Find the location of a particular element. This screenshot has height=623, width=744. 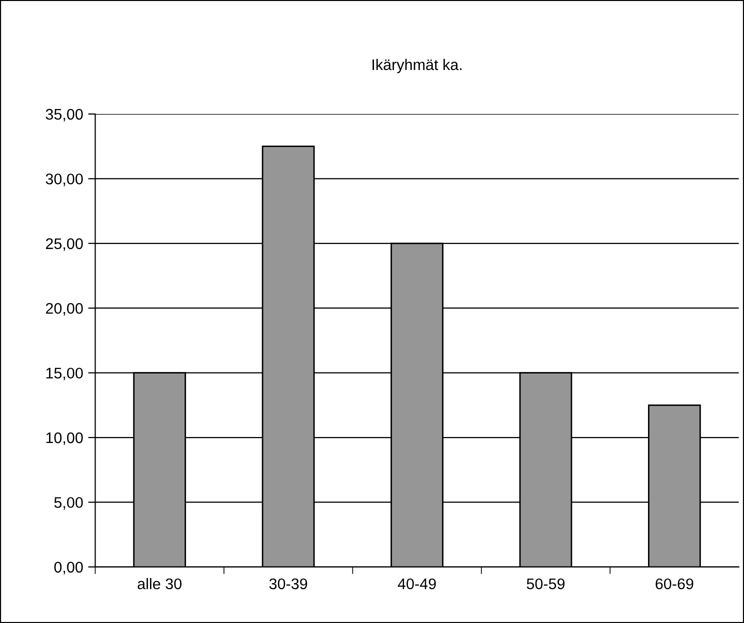

y-tick-label: 5,00 is located at coordinates (68, 503).